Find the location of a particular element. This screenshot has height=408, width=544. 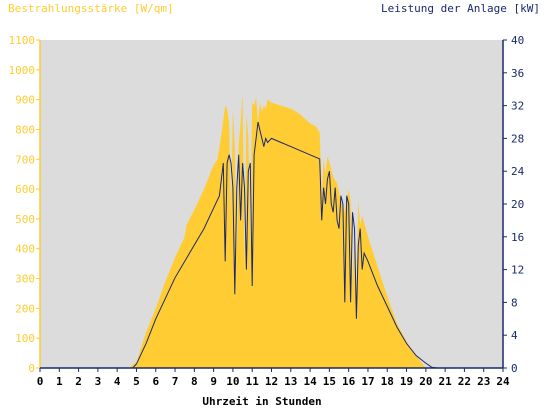

left-tick-label: 100 is located at coordinates (25, 338).